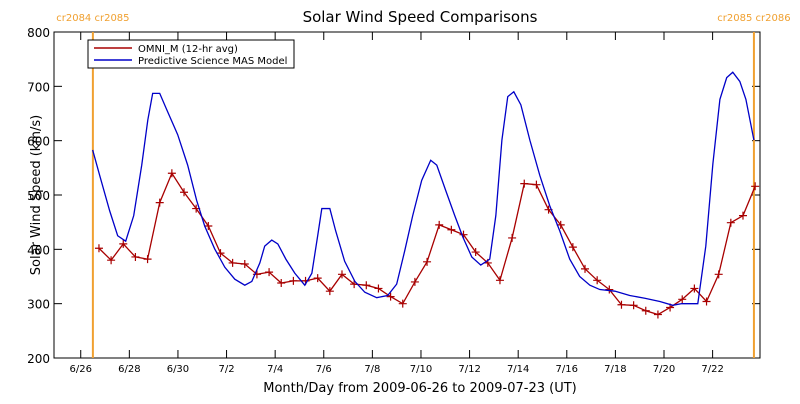 Image resolution: width=800 pixels, height=404 pixels. What do you see at coordinates (712, 369) in the screenshot?
I see `x-tick-label: 7/22` at bounding box center [712, 369].